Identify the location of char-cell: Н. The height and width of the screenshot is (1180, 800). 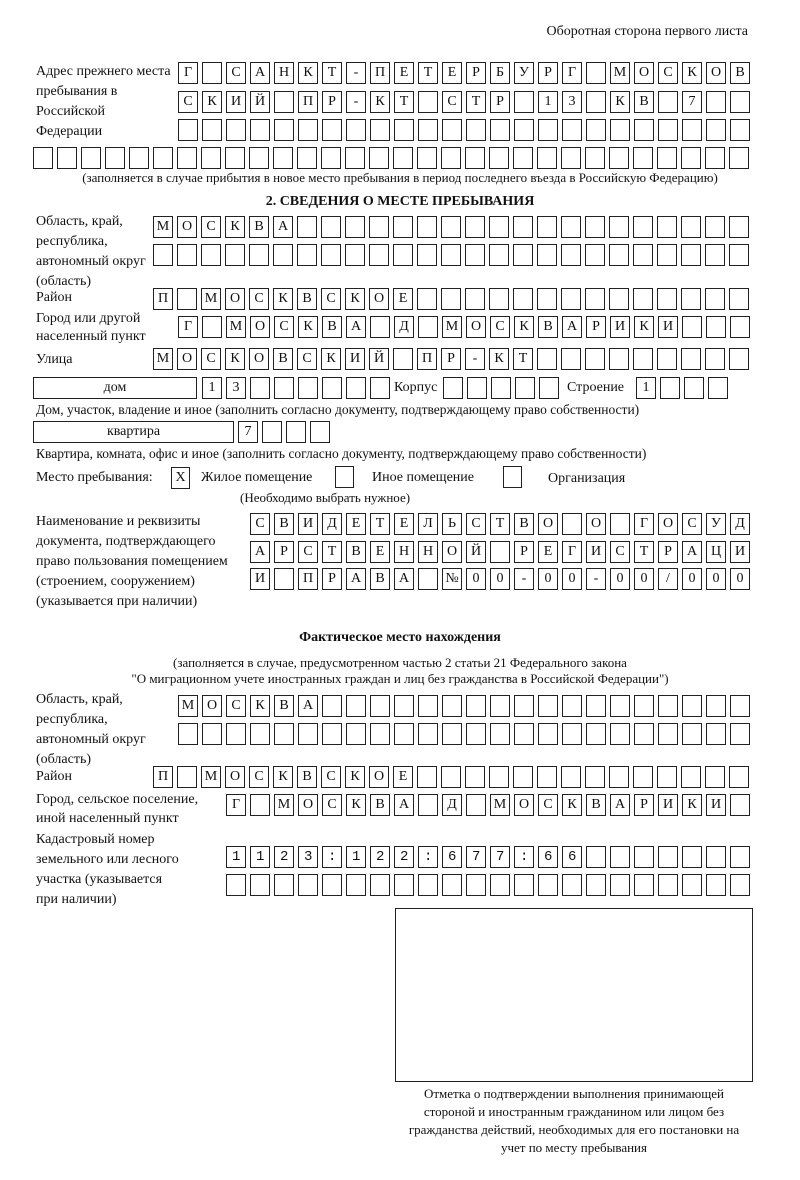
(404, 552).